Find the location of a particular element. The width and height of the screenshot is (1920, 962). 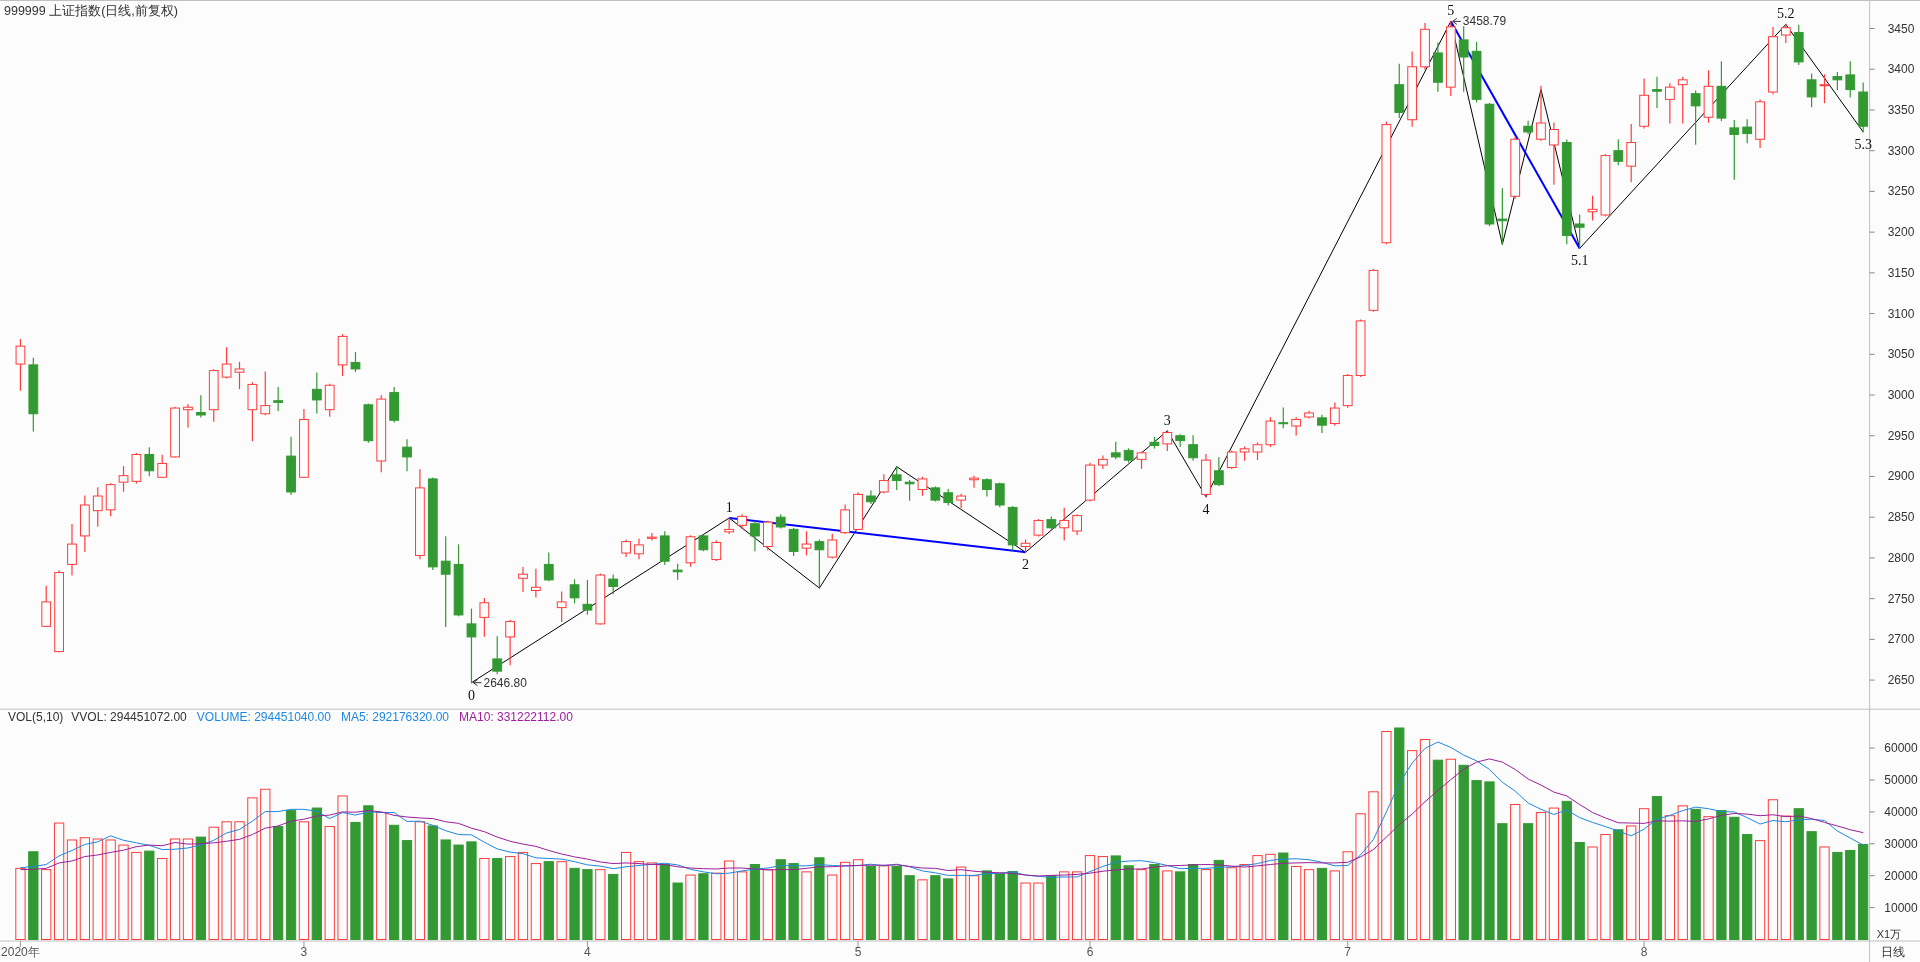

annotation: 5 is located at coordinates (1451, 11).